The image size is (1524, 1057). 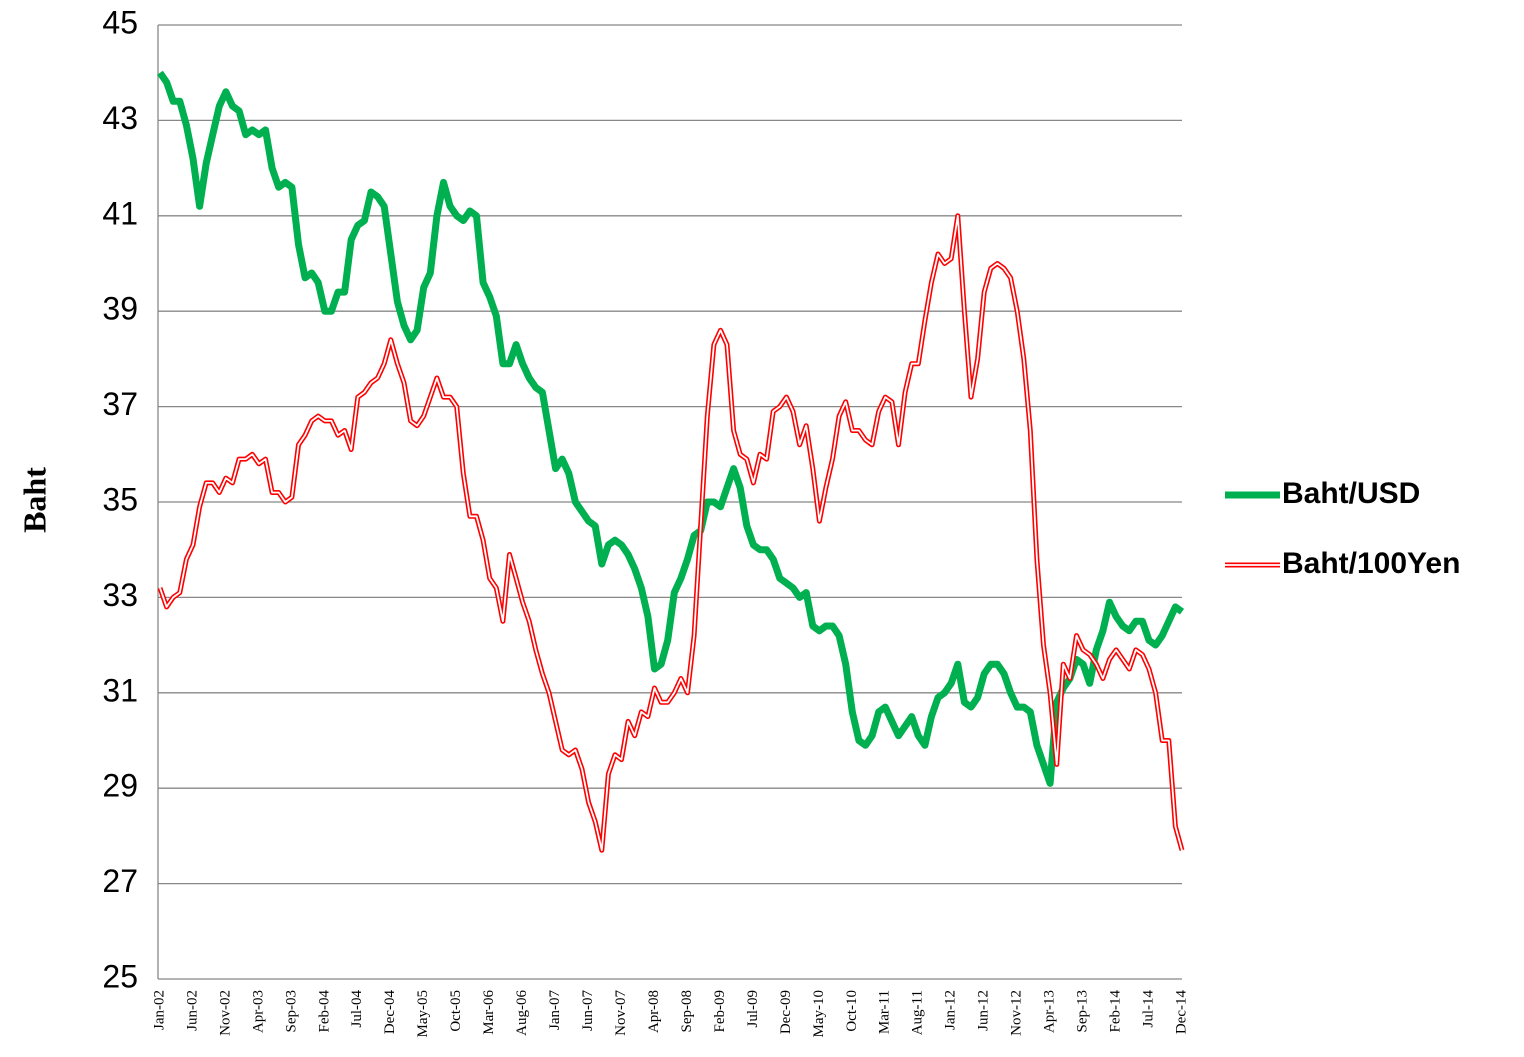 I want to click on x-tick-label: May-05, so click(x=423, y=1014).